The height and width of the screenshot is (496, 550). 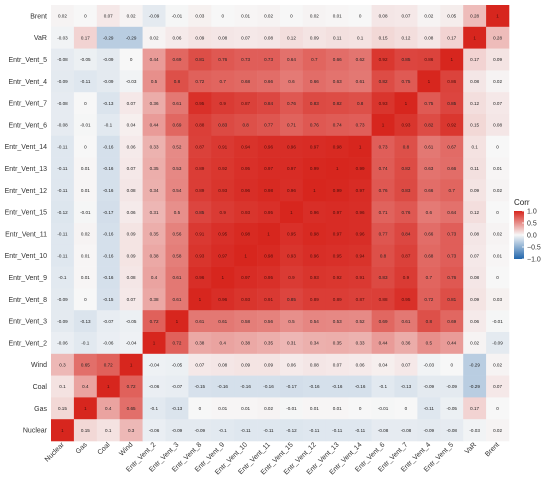 What do you see at coordinates (429, 212) in the screenshot?
I see `cell-value-label: 0.6` at bounding box center [429, 212].